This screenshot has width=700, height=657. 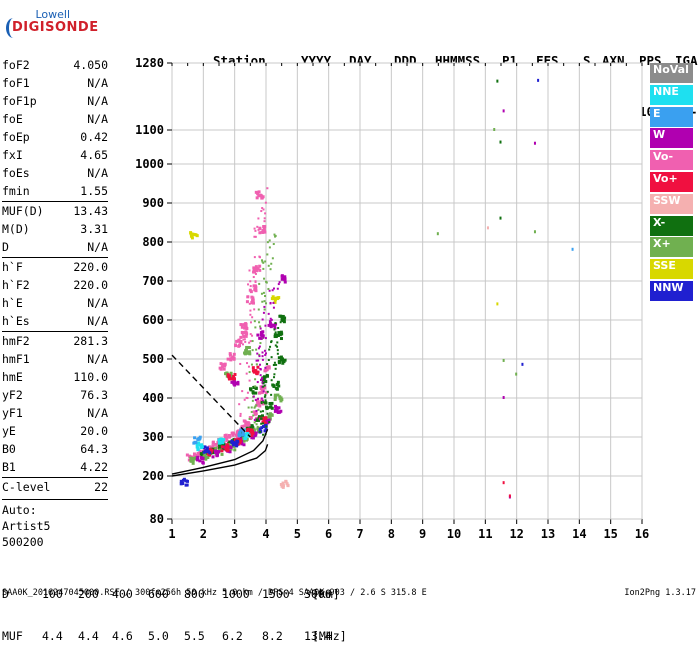 I want to click on param-value: 1.55, so click(x=94, y=191).